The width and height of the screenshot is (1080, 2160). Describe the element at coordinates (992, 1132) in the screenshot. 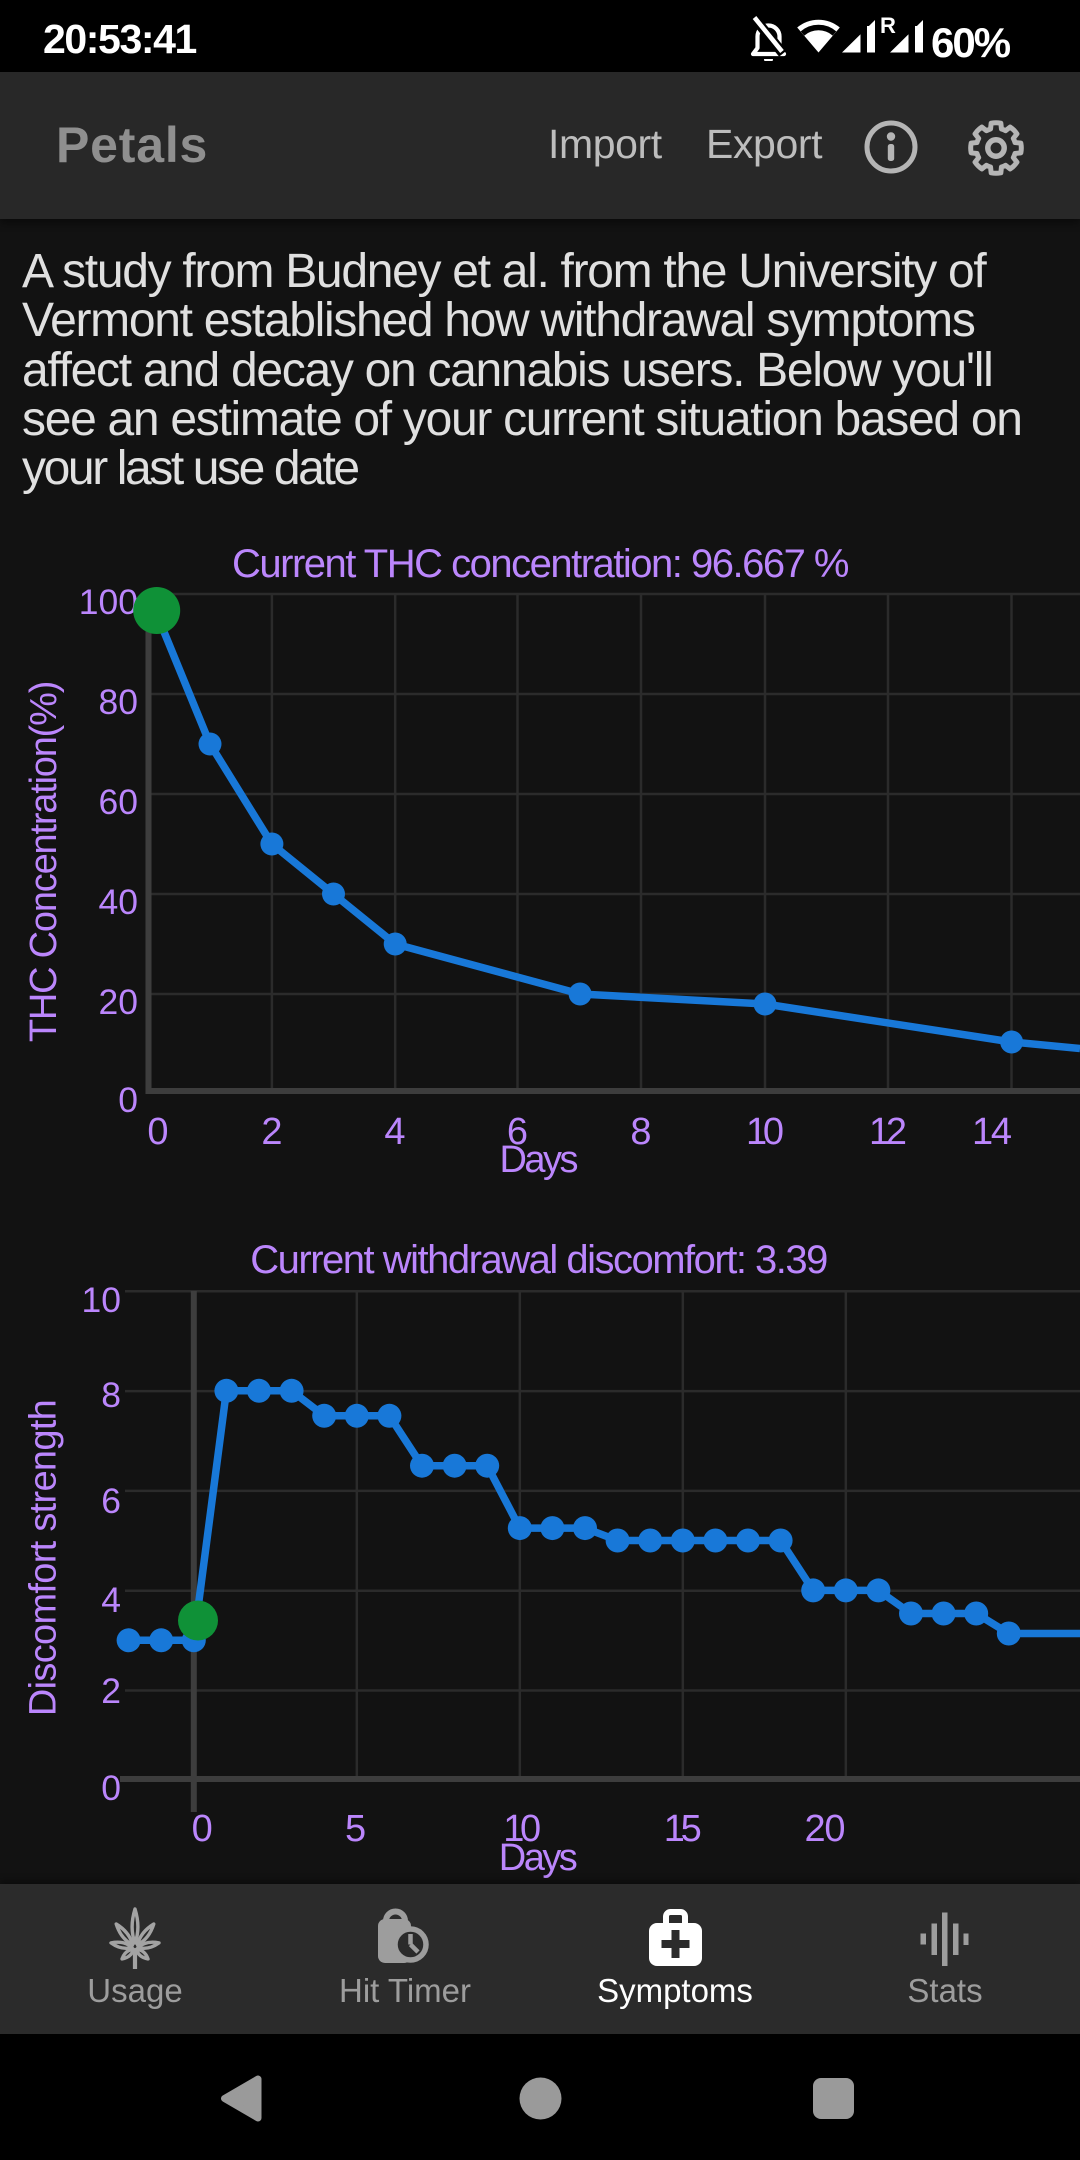

I see `svg-text: 14` at that location.